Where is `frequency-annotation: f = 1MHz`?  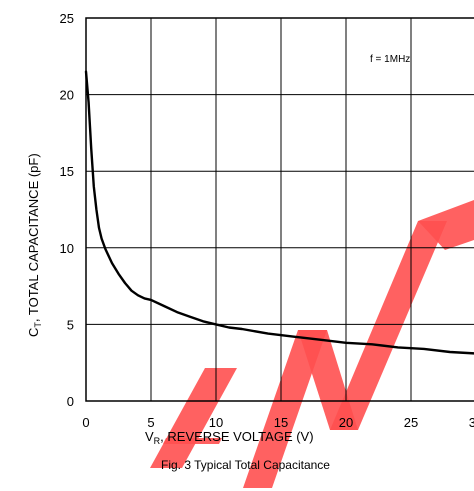 frequency-annotation: f = 1MHz is located at coordinates (390, 59).